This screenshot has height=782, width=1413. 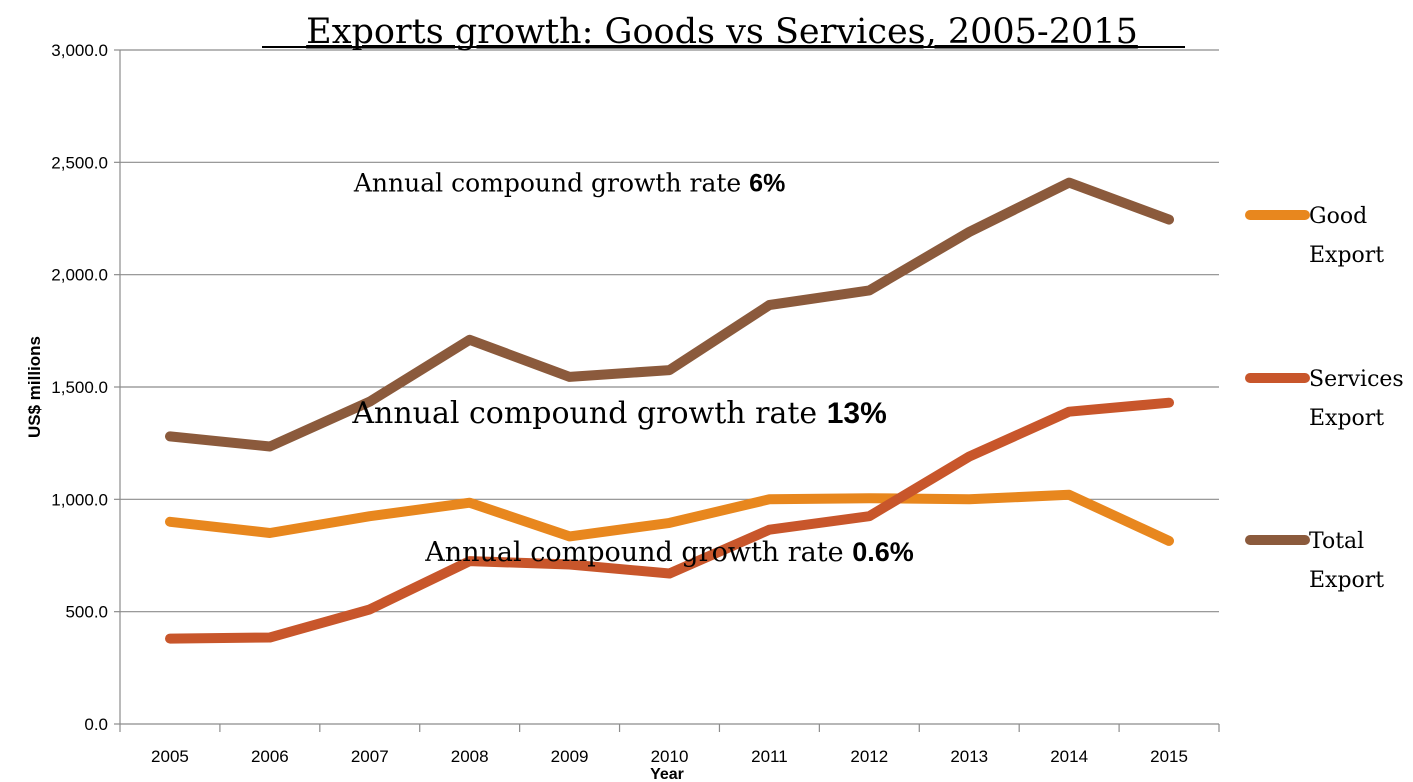 I want to click on x-tick-label: 2009, so click(x=570, y=756).